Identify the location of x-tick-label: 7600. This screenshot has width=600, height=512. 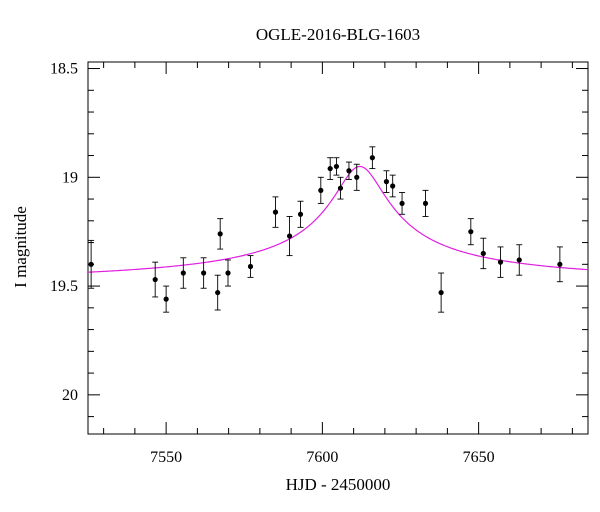
(322, 457).